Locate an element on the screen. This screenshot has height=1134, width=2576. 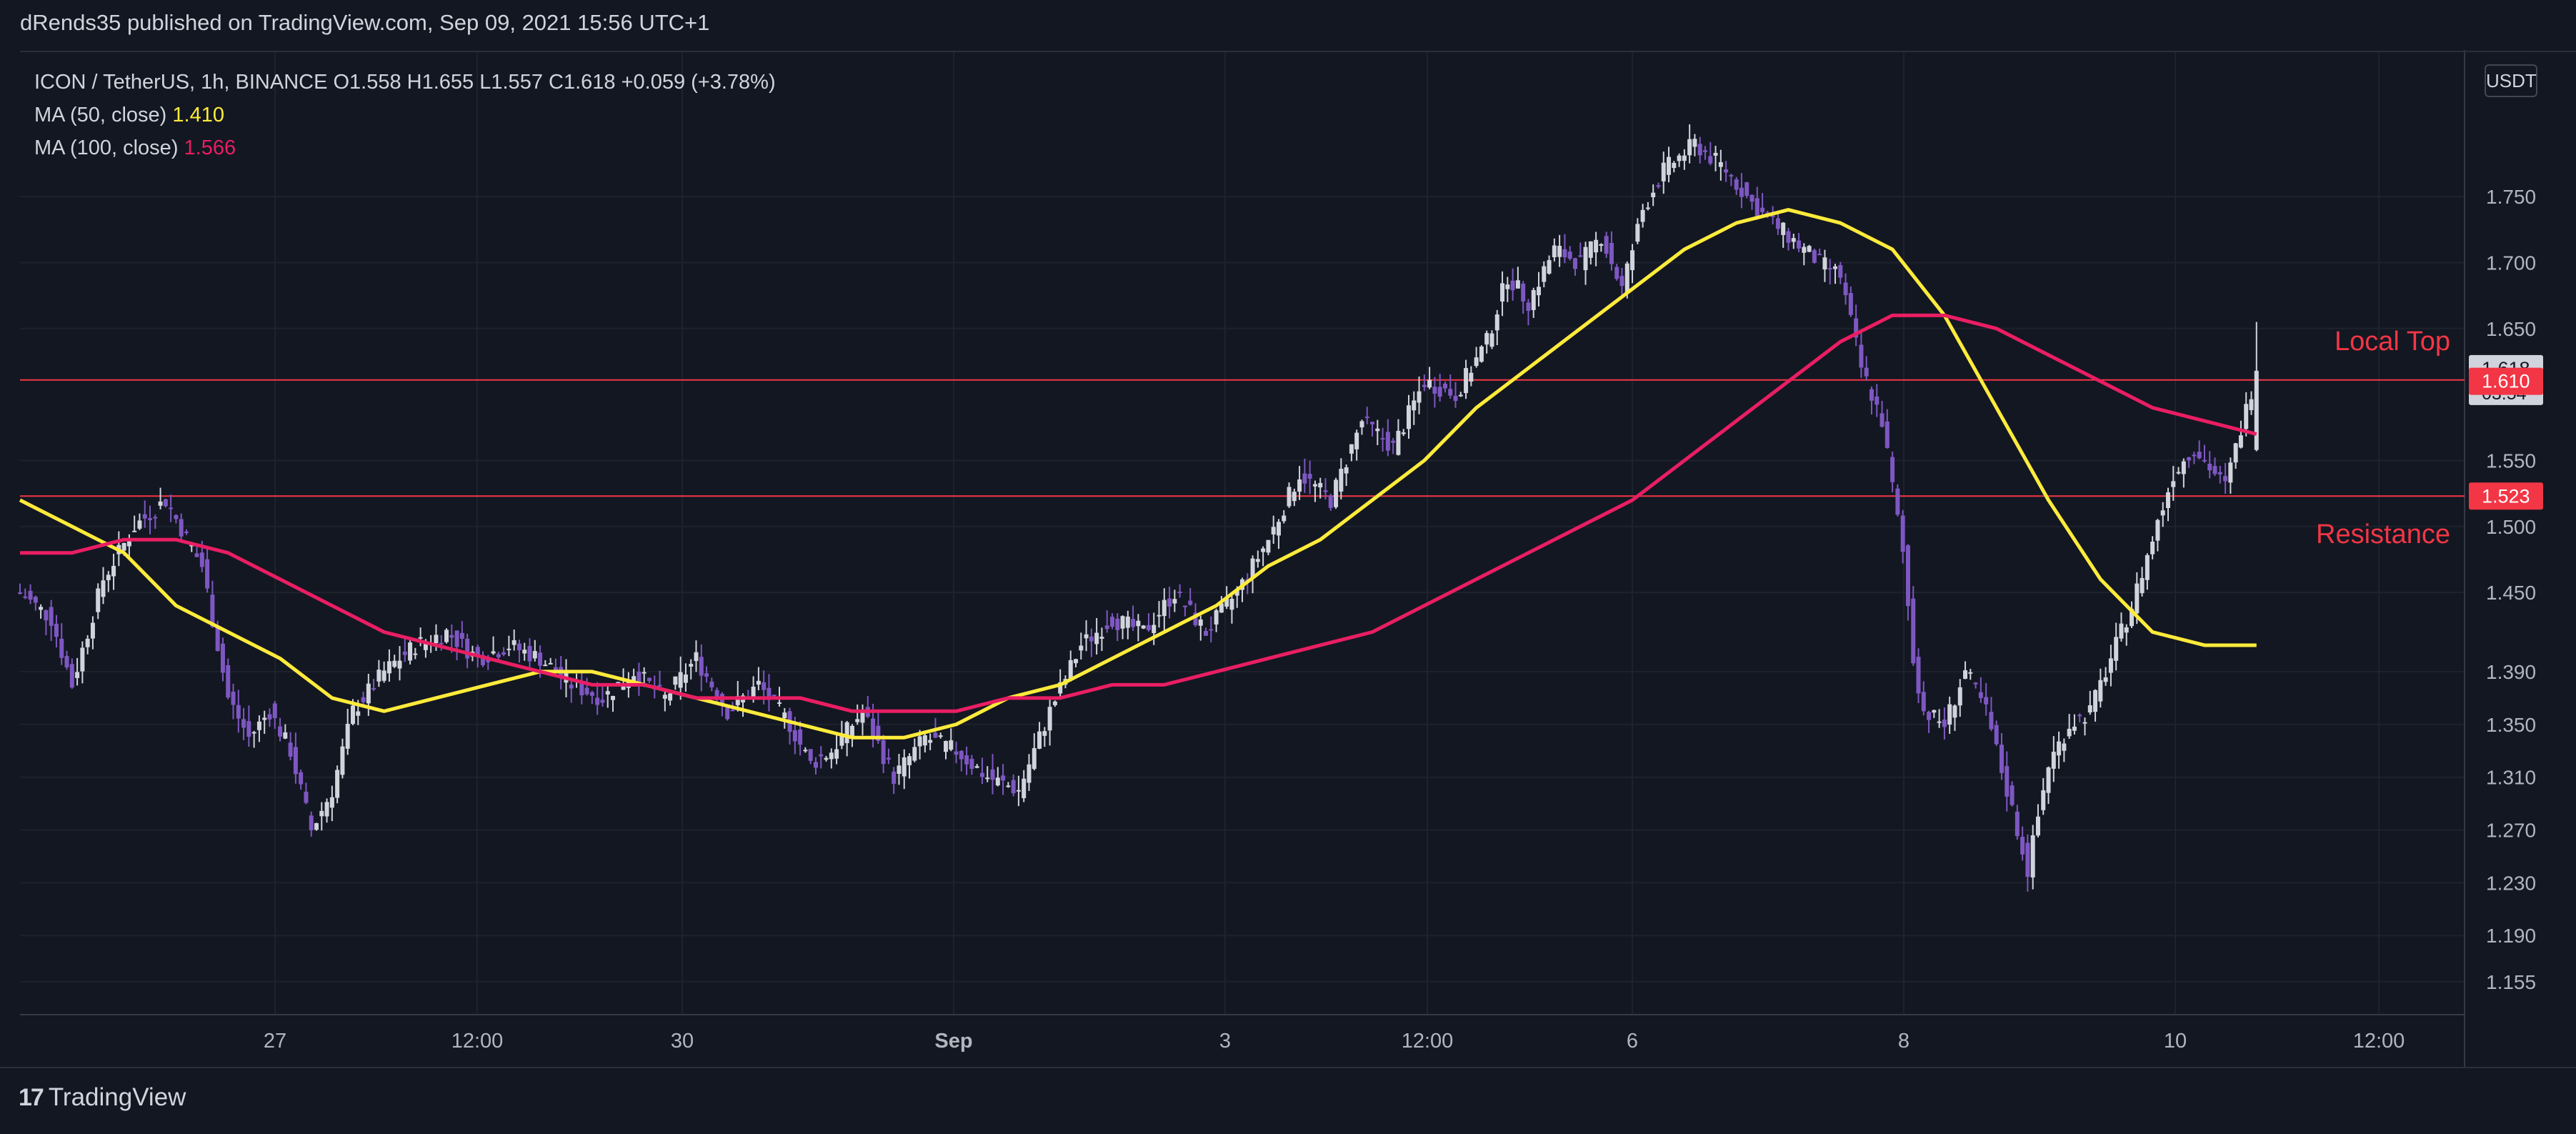
x-tick-label: 3 is located at coordinates (1225, 1041).